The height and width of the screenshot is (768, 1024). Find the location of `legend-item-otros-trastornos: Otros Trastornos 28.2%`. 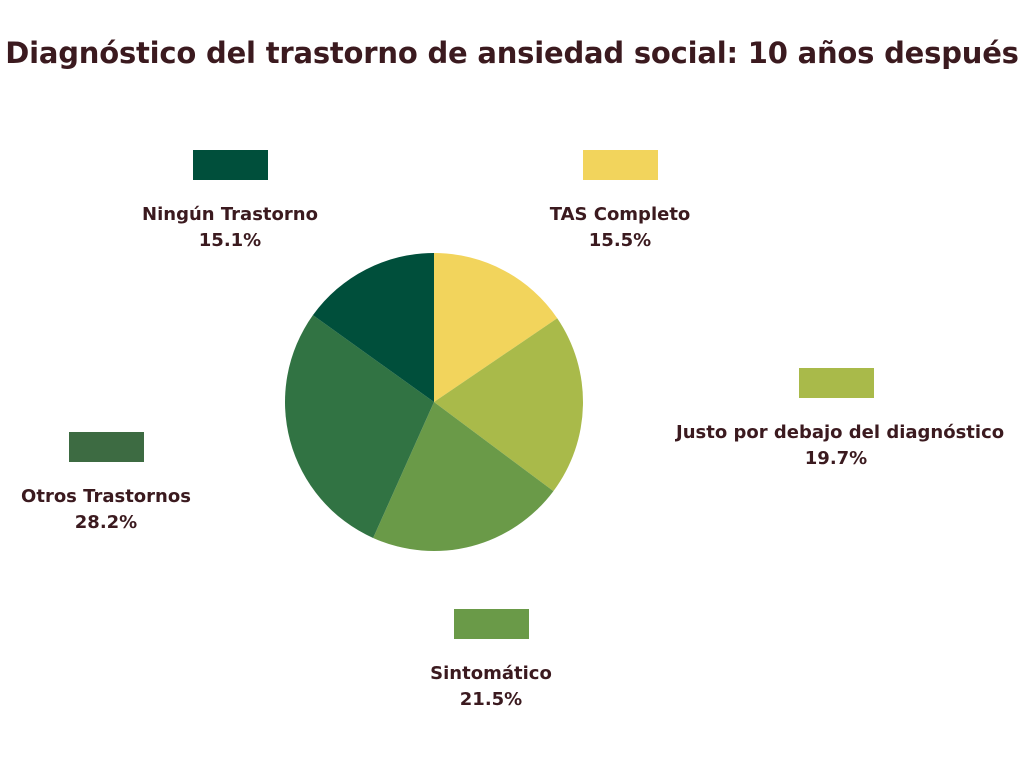

legend-item-otros-trastornos: Otros Trastornos 28.2% is located at coordinates (133, 484).